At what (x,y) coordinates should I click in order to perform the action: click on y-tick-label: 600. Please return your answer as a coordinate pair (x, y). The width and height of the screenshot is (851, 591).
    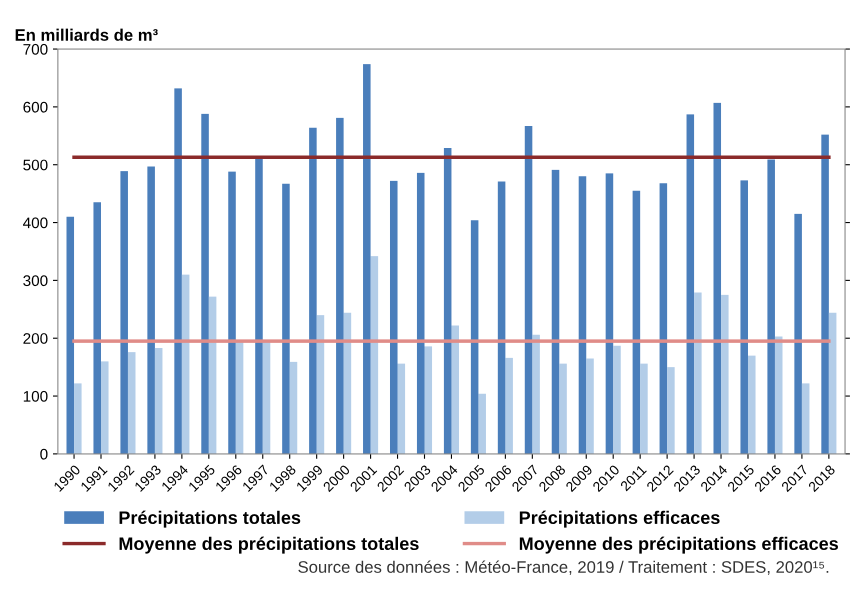
    Looking at the image, I should click on (35, 107).